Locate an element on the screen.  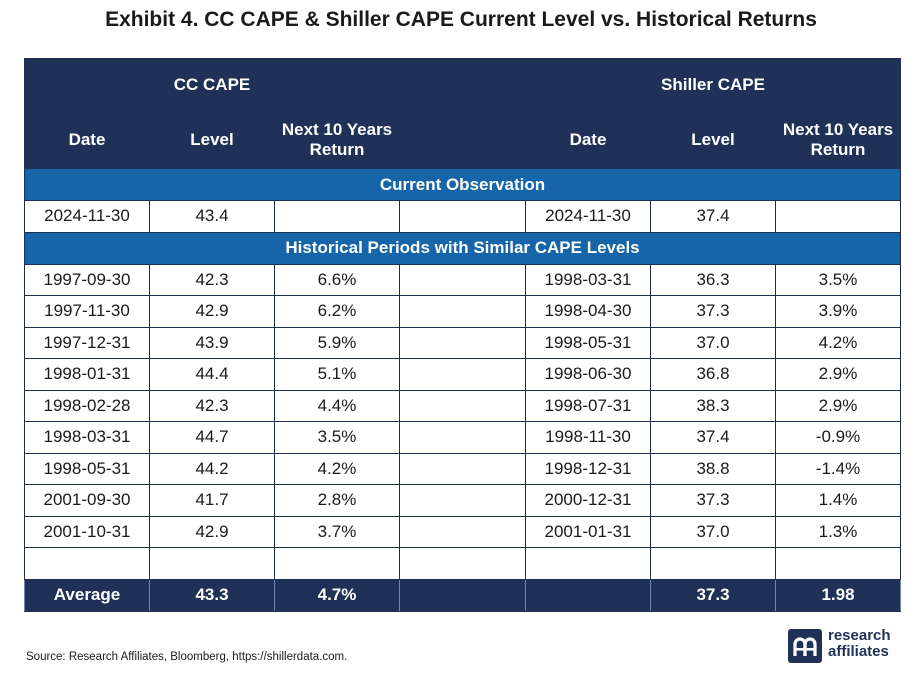
shiller-level-cell: 38.8 is located at coordinates (713, 468).